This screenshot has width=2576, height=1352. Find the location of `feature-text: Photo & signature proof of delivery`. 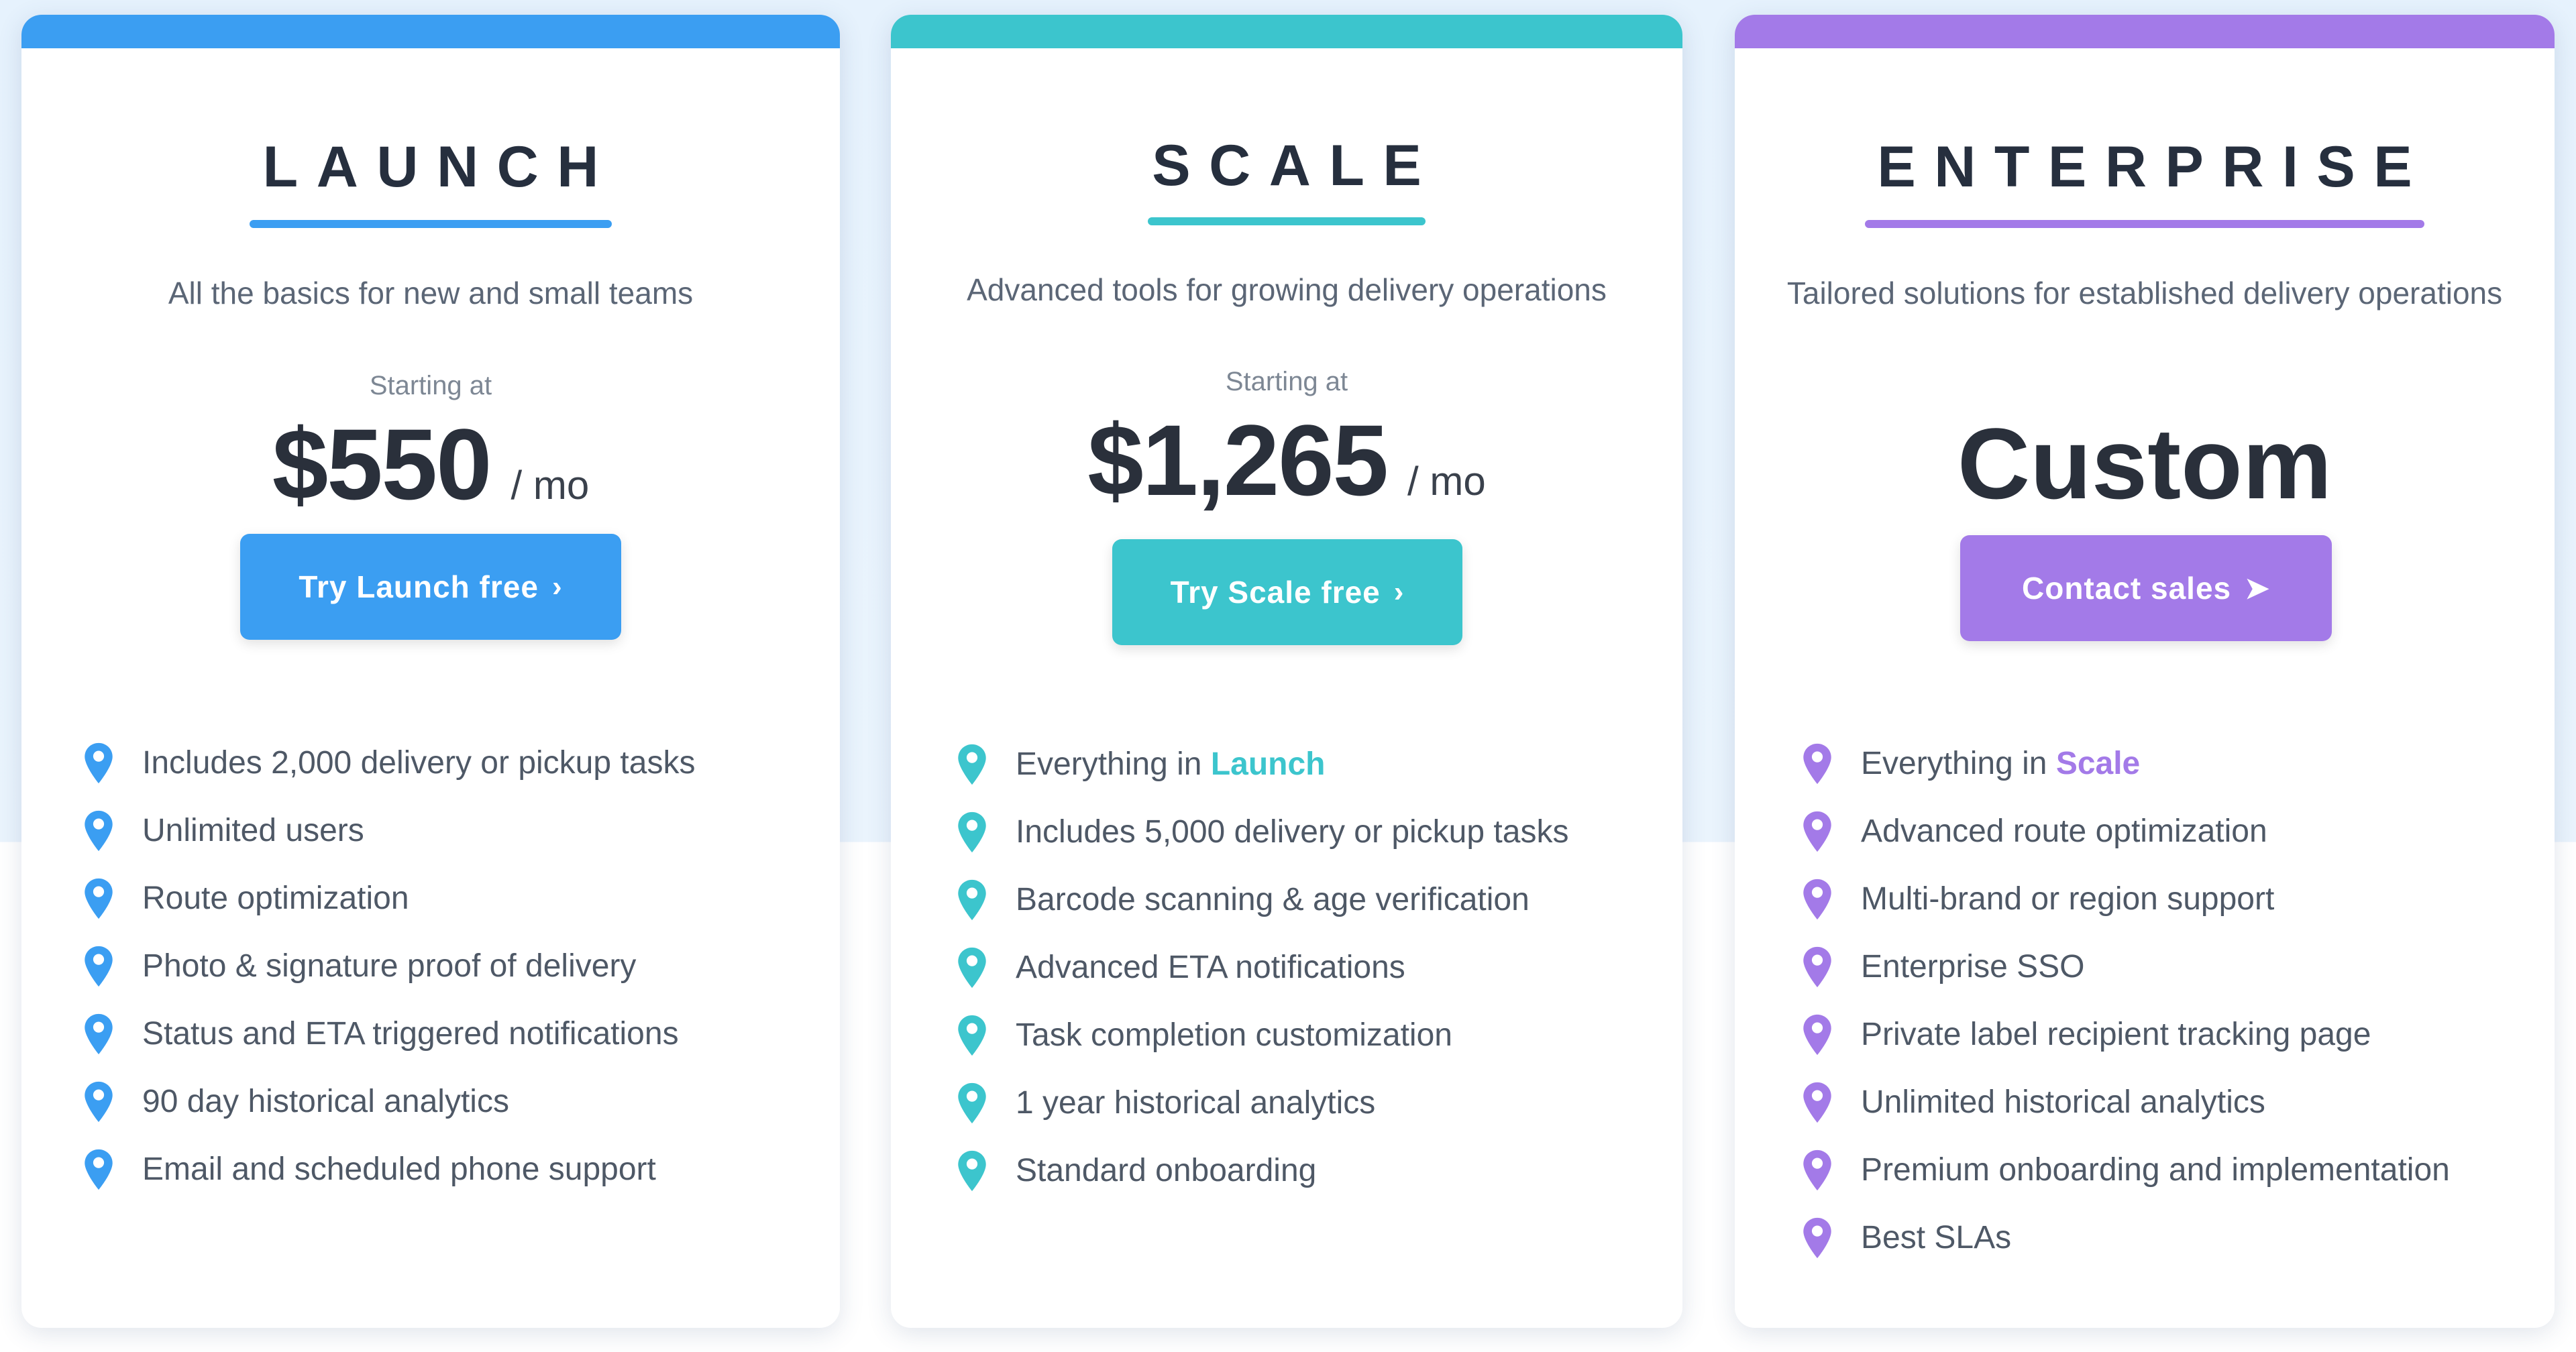

feature-text: Photo & signature proof of delivery is located at coordinates (389, 966).